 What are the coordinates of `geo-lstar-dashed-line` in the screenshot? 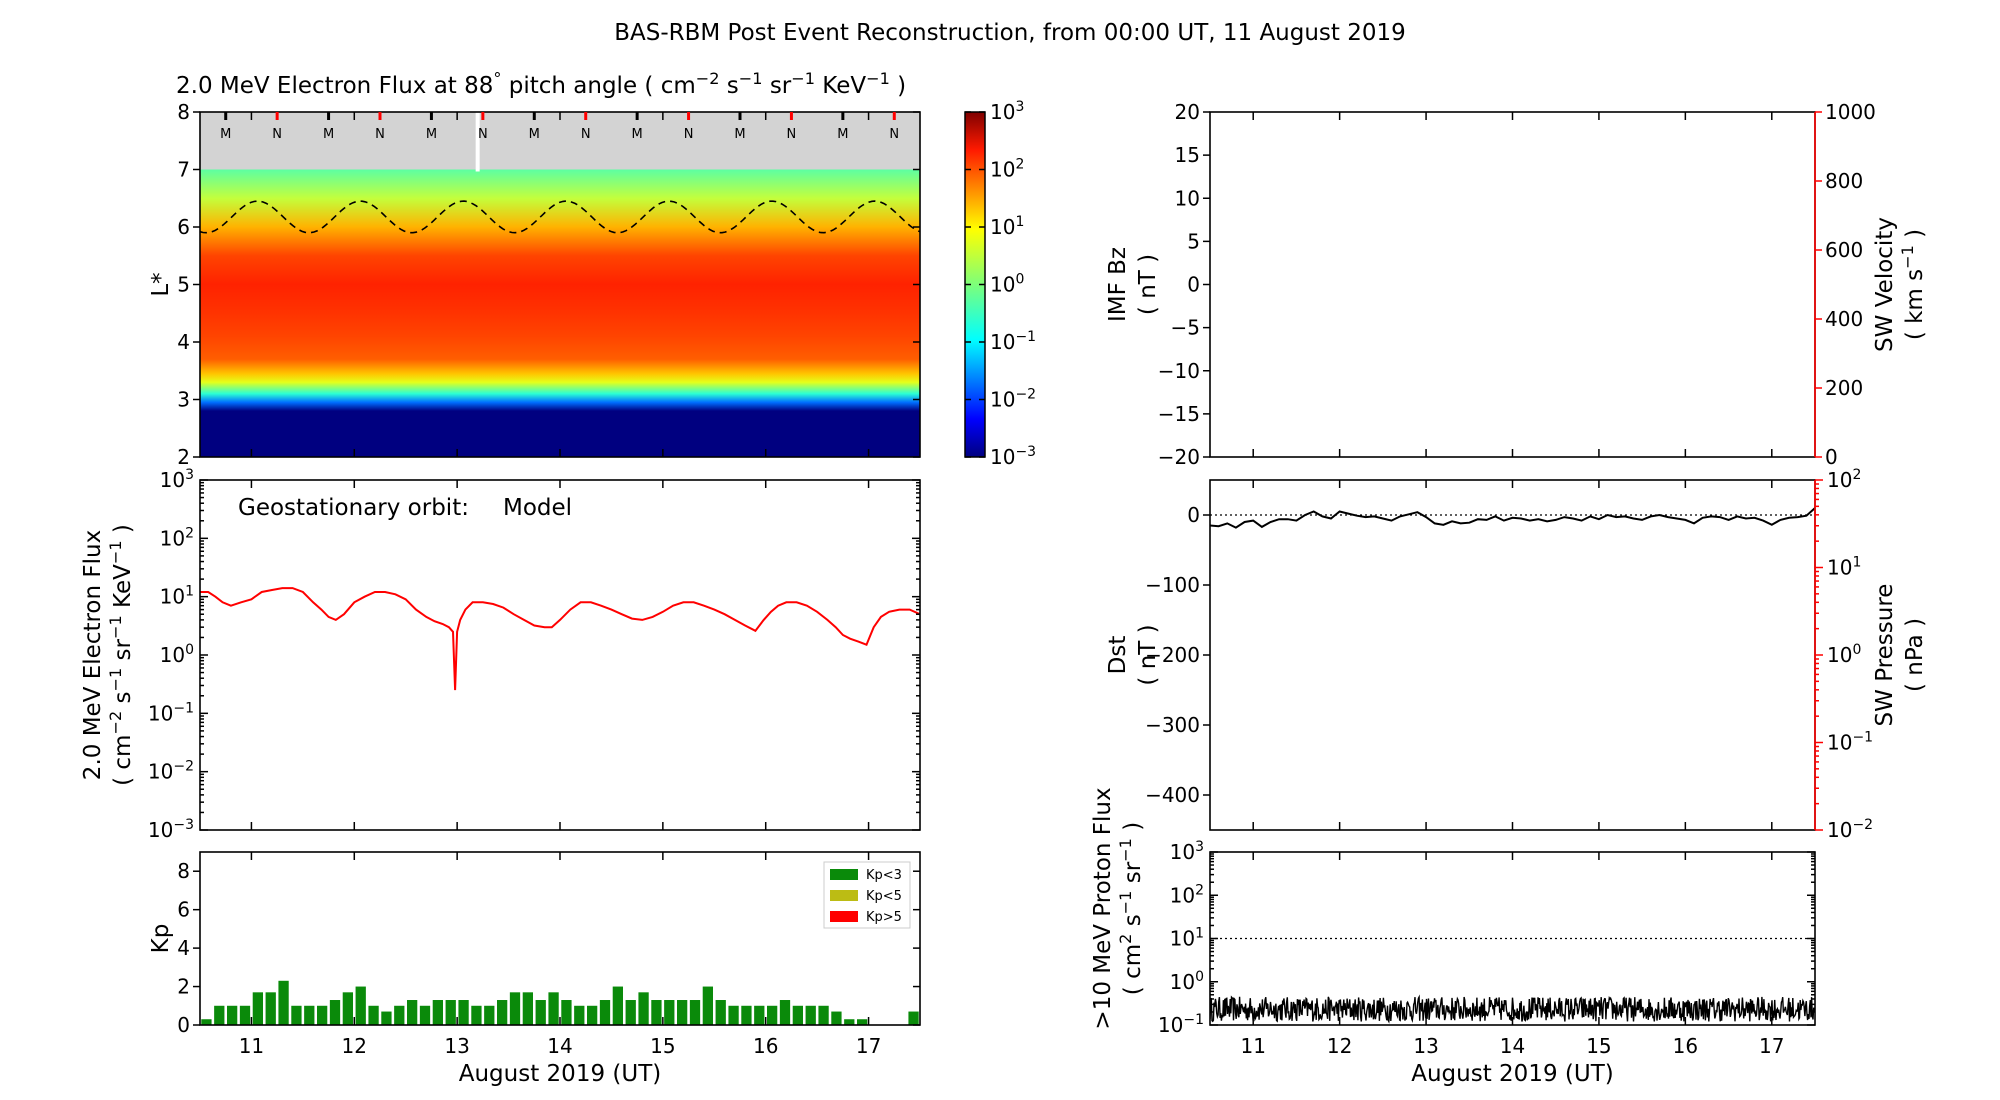 It's located at (560, 217).